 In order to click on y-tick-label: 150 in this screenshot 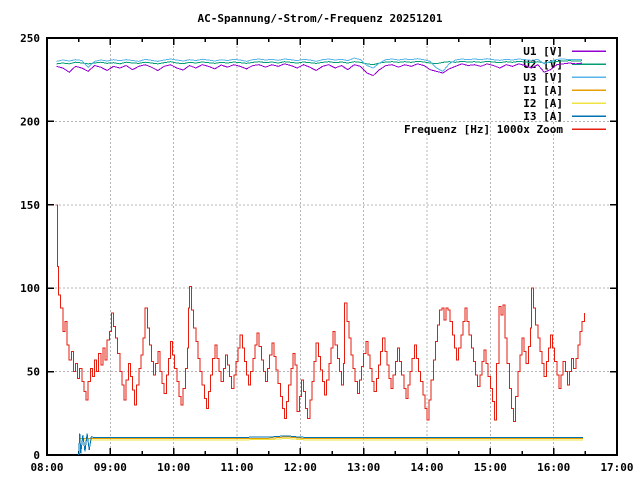, I will do `click(30, 205)`.